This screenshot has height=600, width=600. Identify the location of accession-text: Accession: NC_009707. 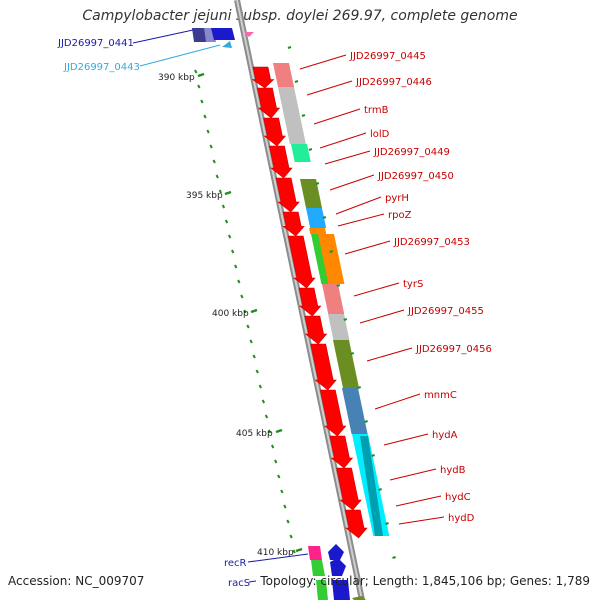
(76, 581).